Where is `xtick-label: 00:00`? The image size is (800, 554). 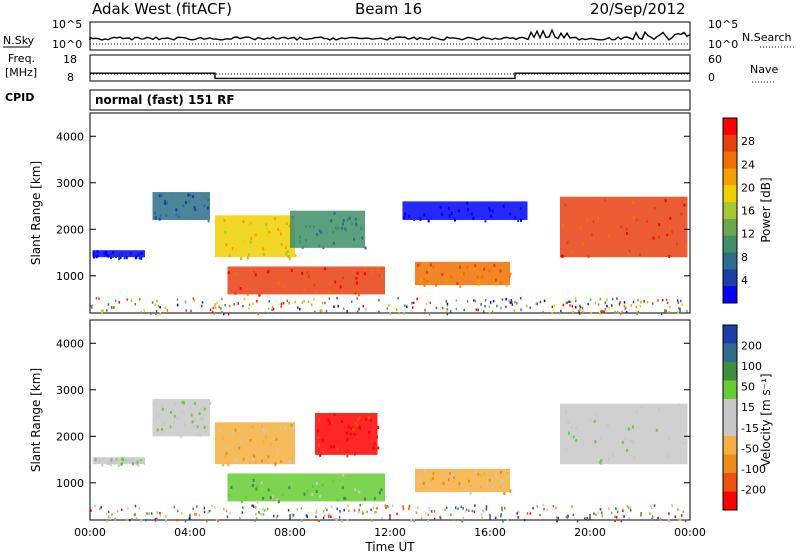 xtick-label: 00:00 is located at coordinates (690, 532).